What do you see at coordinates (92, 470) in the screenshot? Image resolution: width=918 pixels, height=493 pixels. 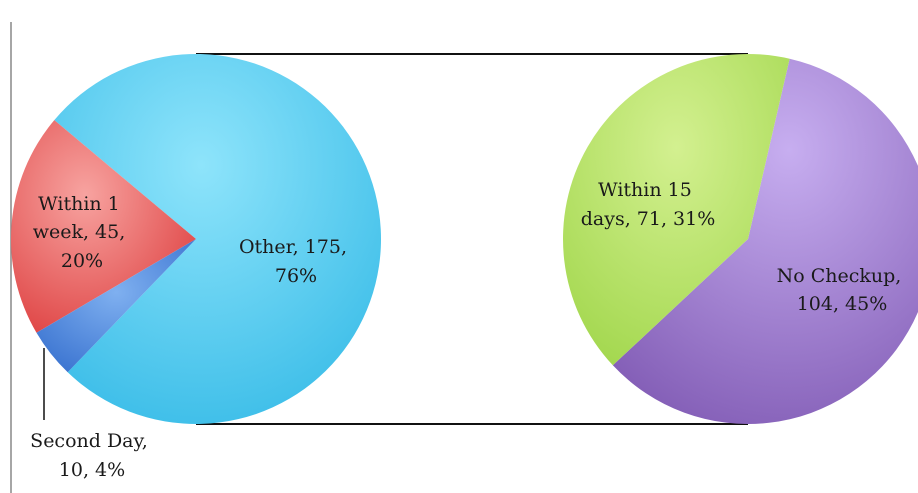 I see `label-second-day-line-2: 10, 4%` at bounding box center [92, 470].